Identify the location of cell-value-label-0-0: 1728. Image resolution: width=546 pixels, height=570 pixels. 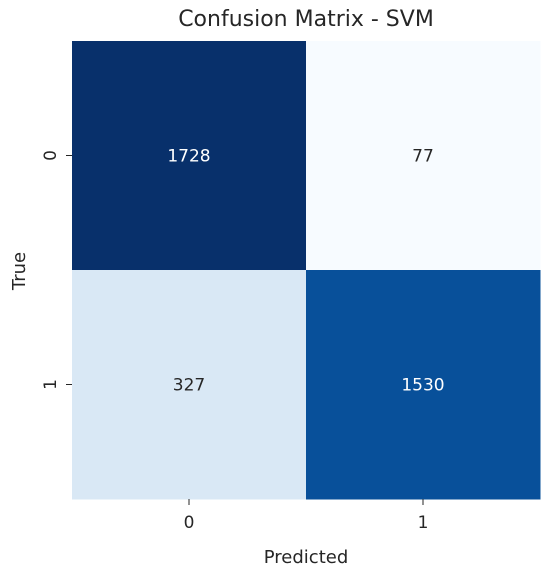
(188, 157).